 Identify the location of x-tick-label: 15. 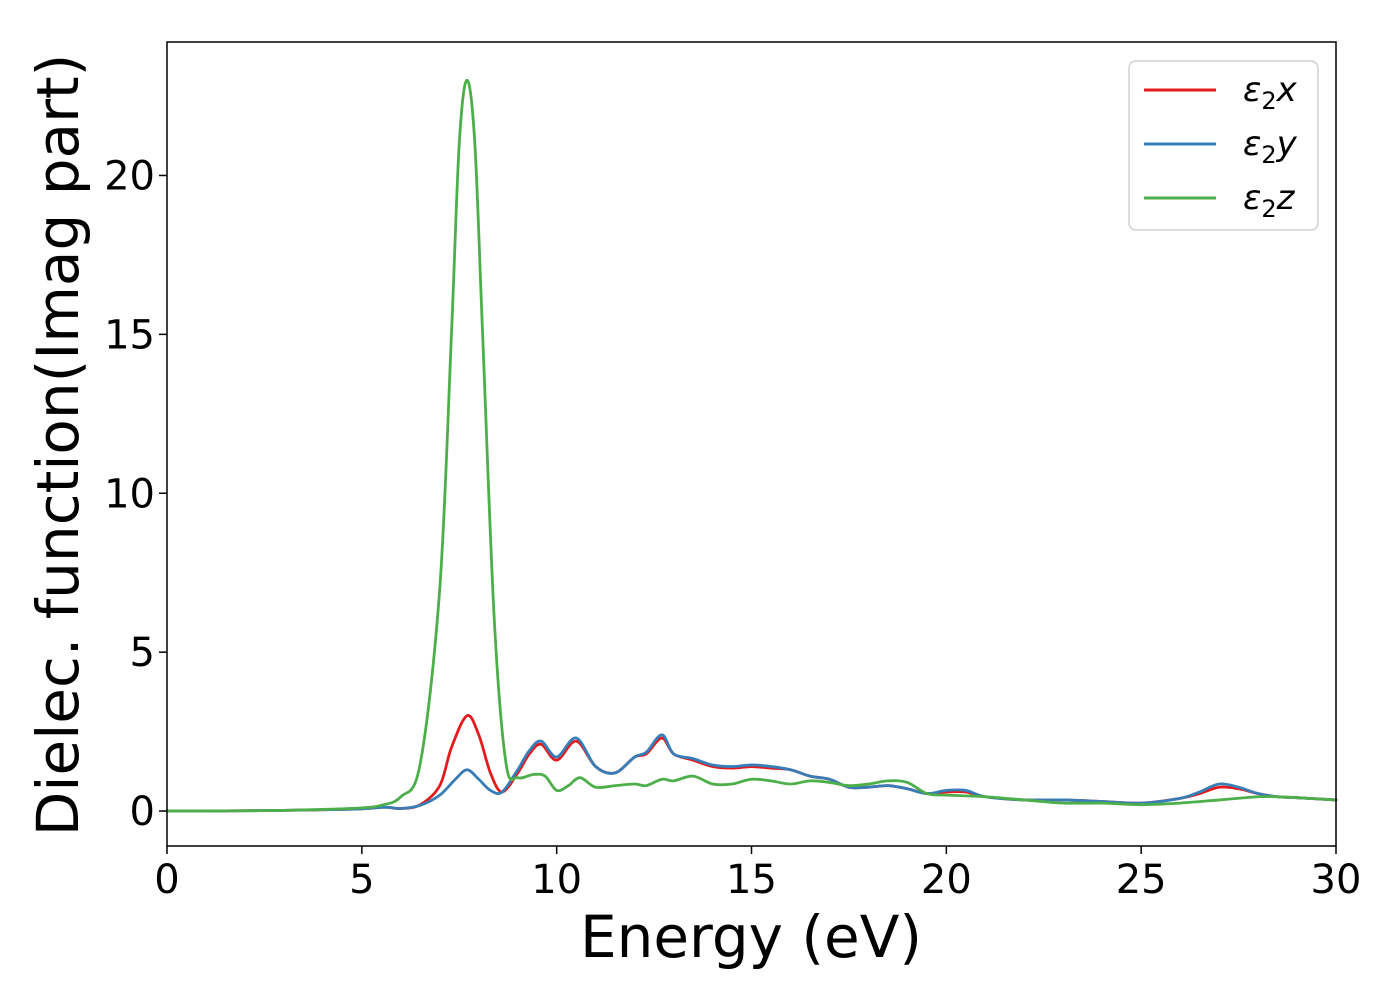
(751, 880).